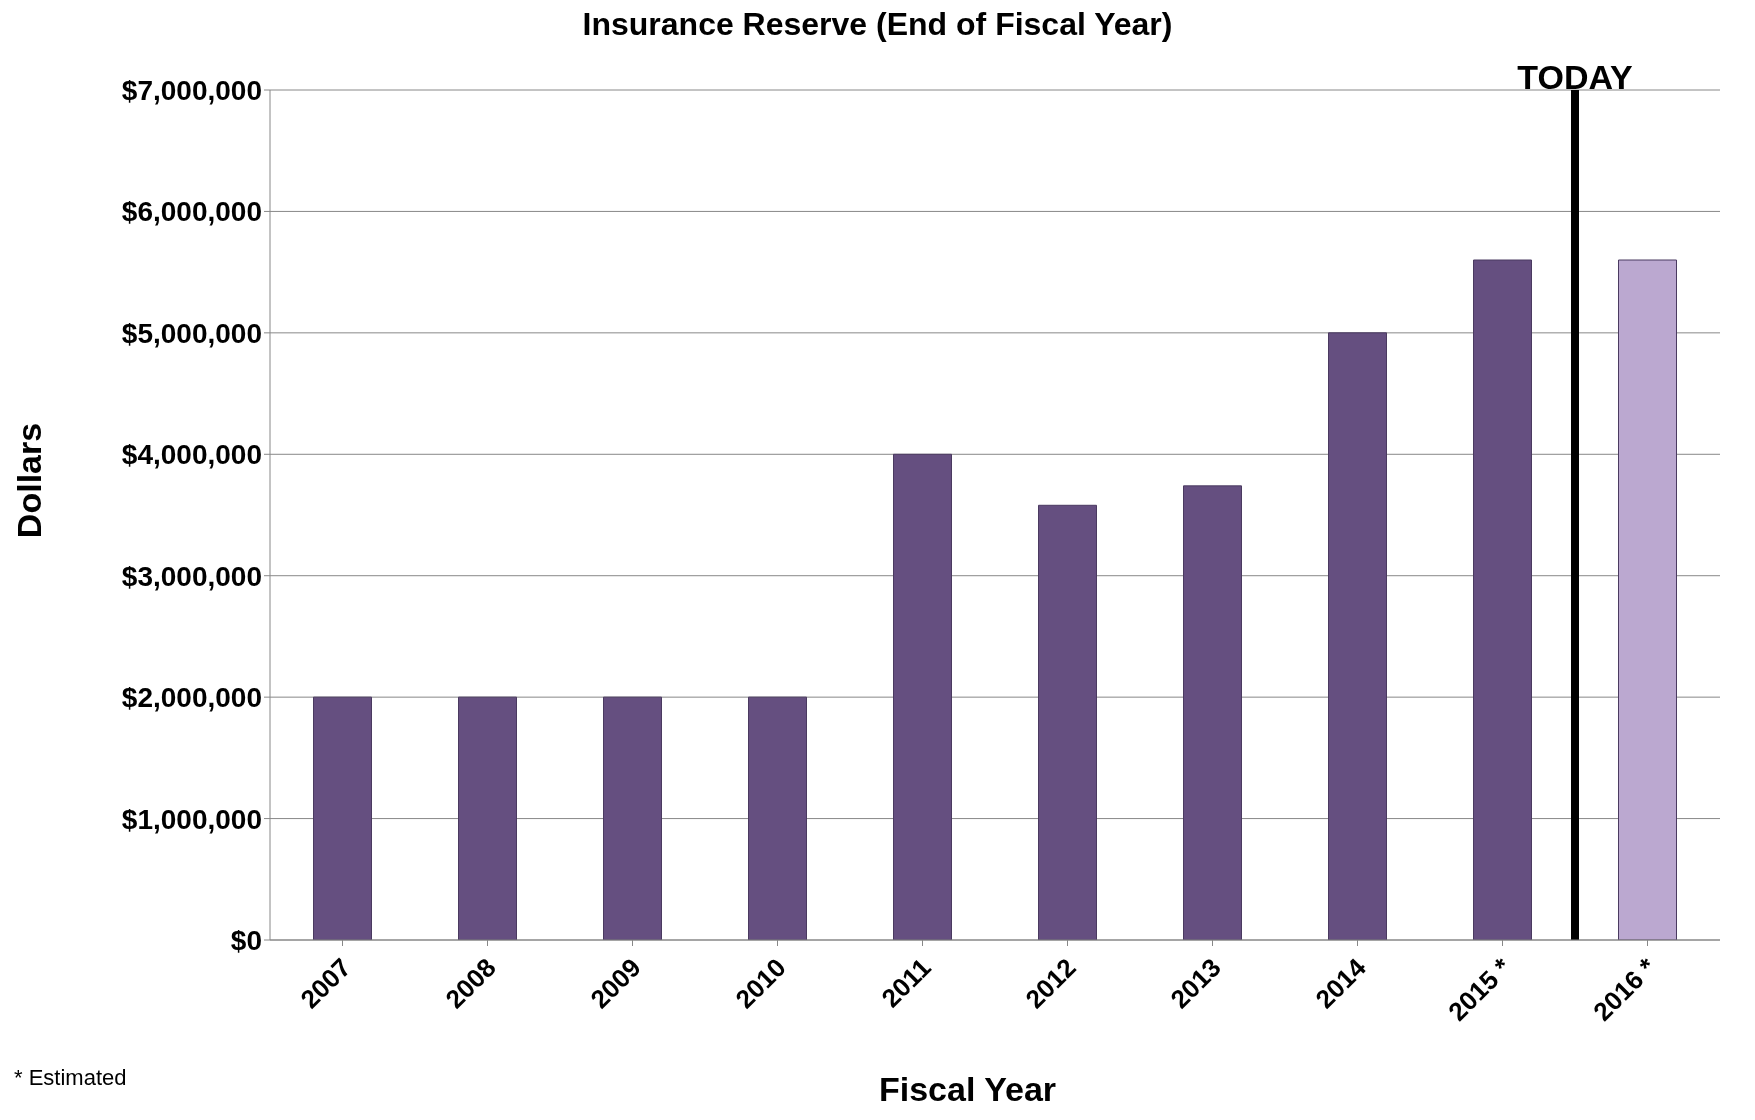 The height and width of the screenshot is (1120, 1755). What do you see at coordinates (246, 940) in the screenshot?
I see `y-tick-label: $0` at bounding box center [246, 940].